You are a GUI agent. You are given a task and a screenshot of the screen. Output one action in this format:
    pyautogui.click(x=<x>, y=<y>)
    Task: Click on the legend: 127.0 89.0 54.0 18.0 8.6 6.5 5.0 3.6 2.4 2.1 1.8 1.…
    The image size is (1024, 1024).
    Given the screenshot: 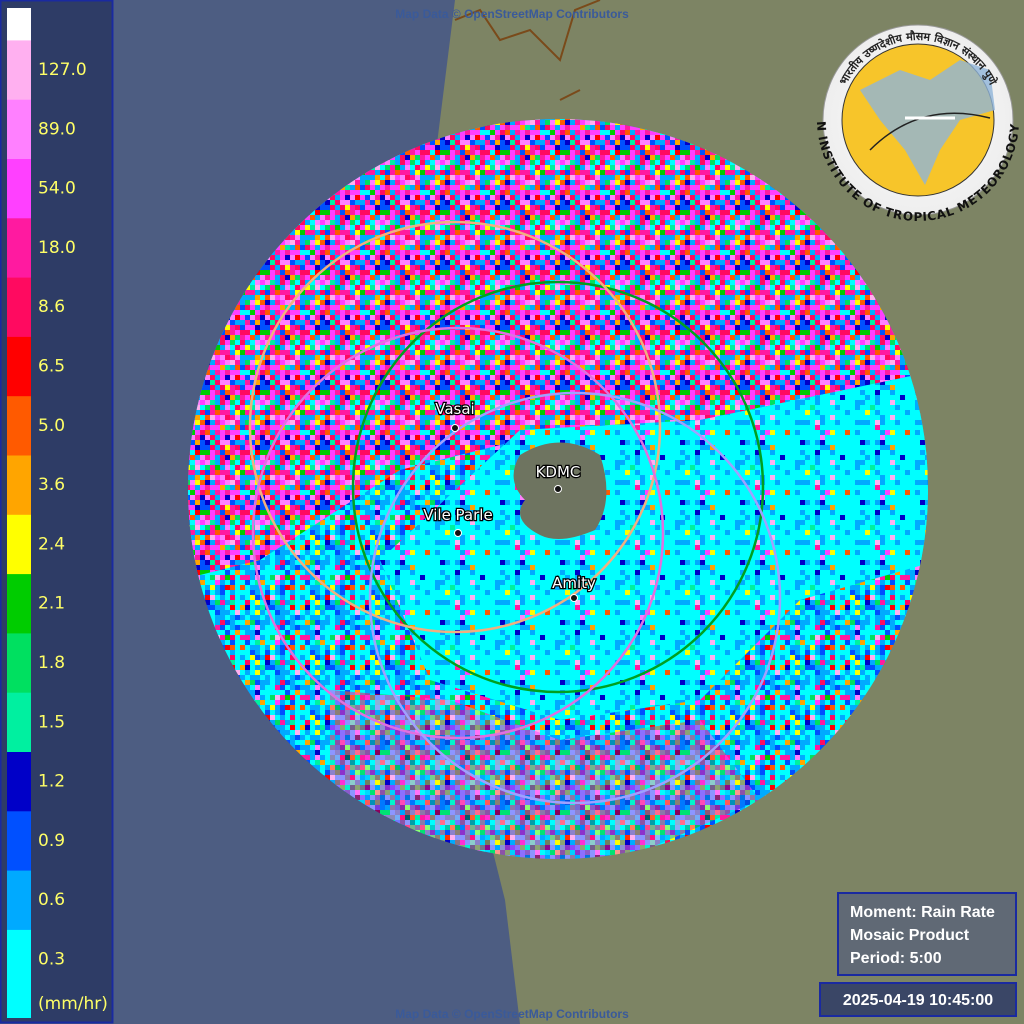 What is the action you would take?
    pyautogui.click(x=47, y=529)
    